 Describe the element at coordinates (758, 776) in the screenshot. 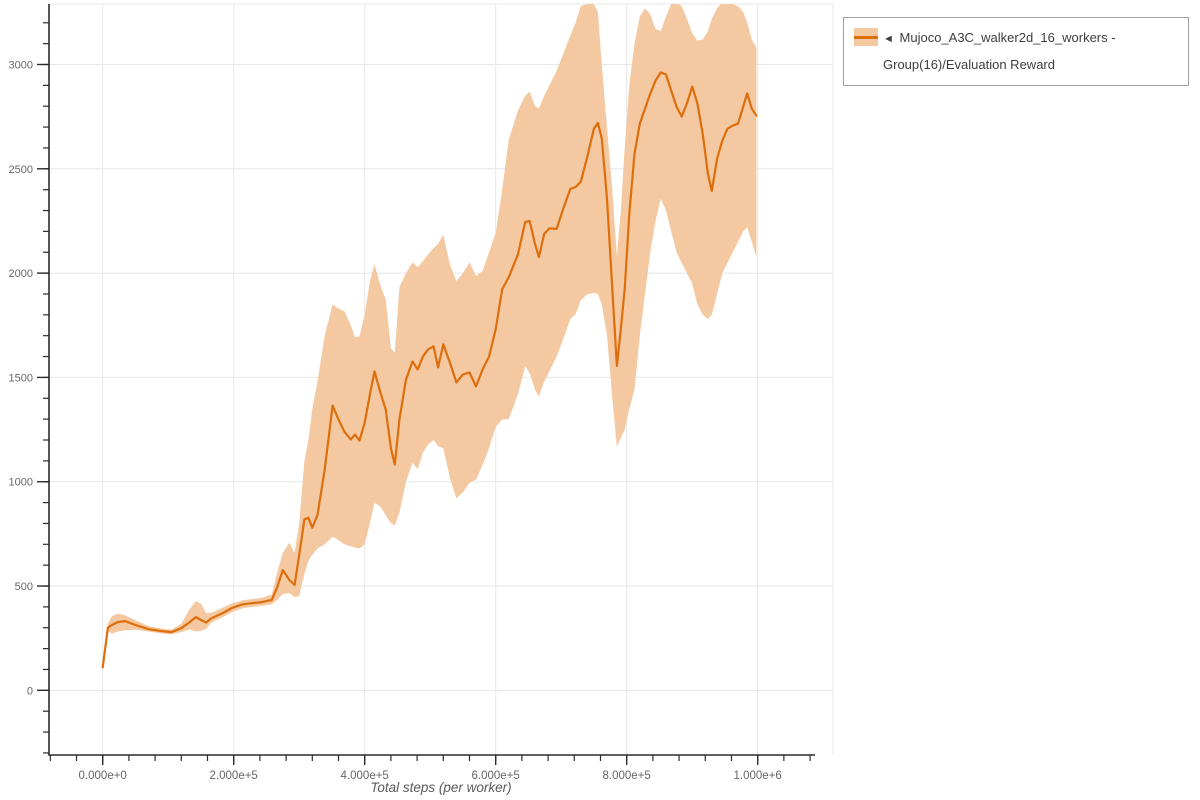

I see `svg-text: 1.000e+6` at that location.